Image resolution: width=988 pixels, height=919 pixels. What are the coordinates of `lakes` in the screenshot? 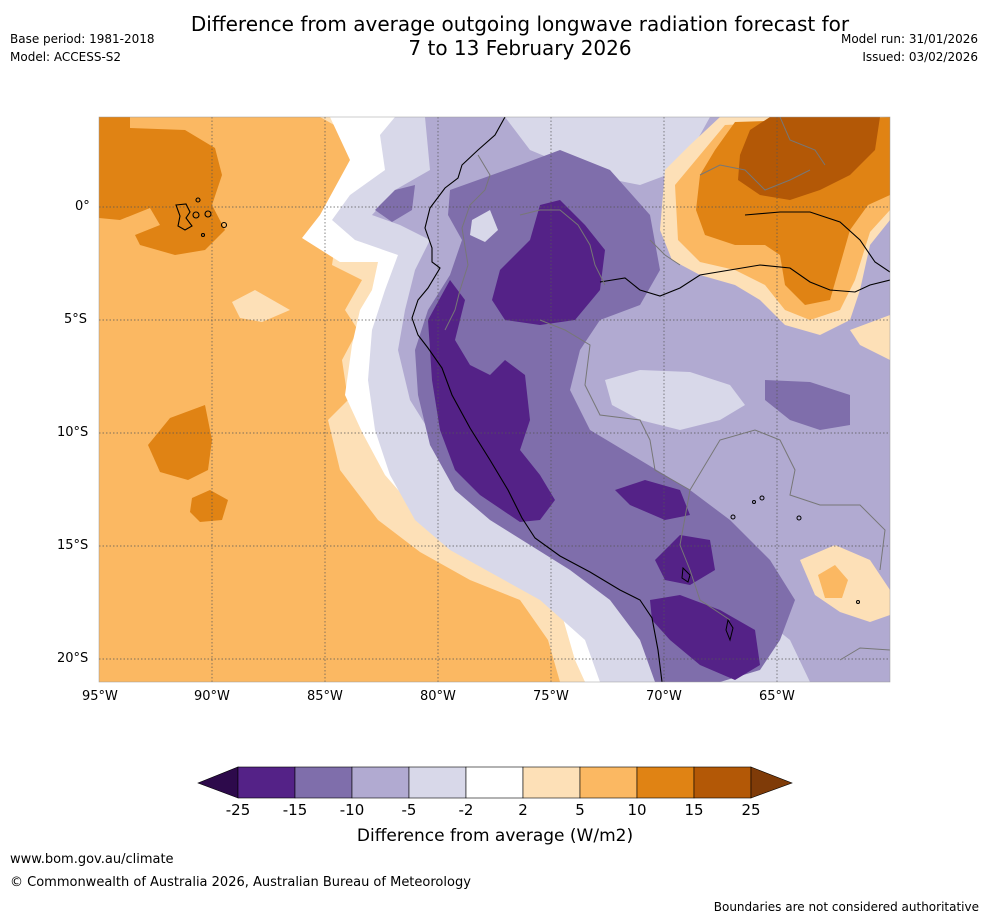 It's located at (770, 568).